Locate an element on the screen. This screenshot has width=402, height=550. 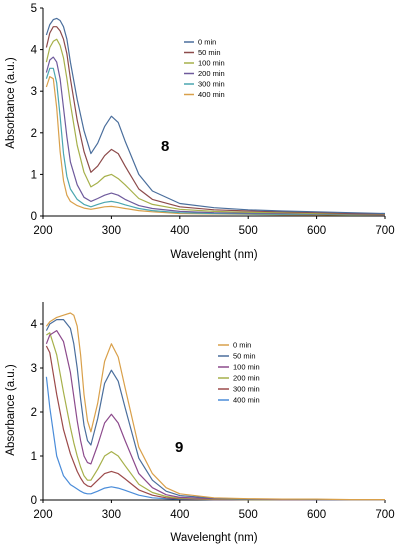
panel-label: 8 is located at coordinates (165, 146).